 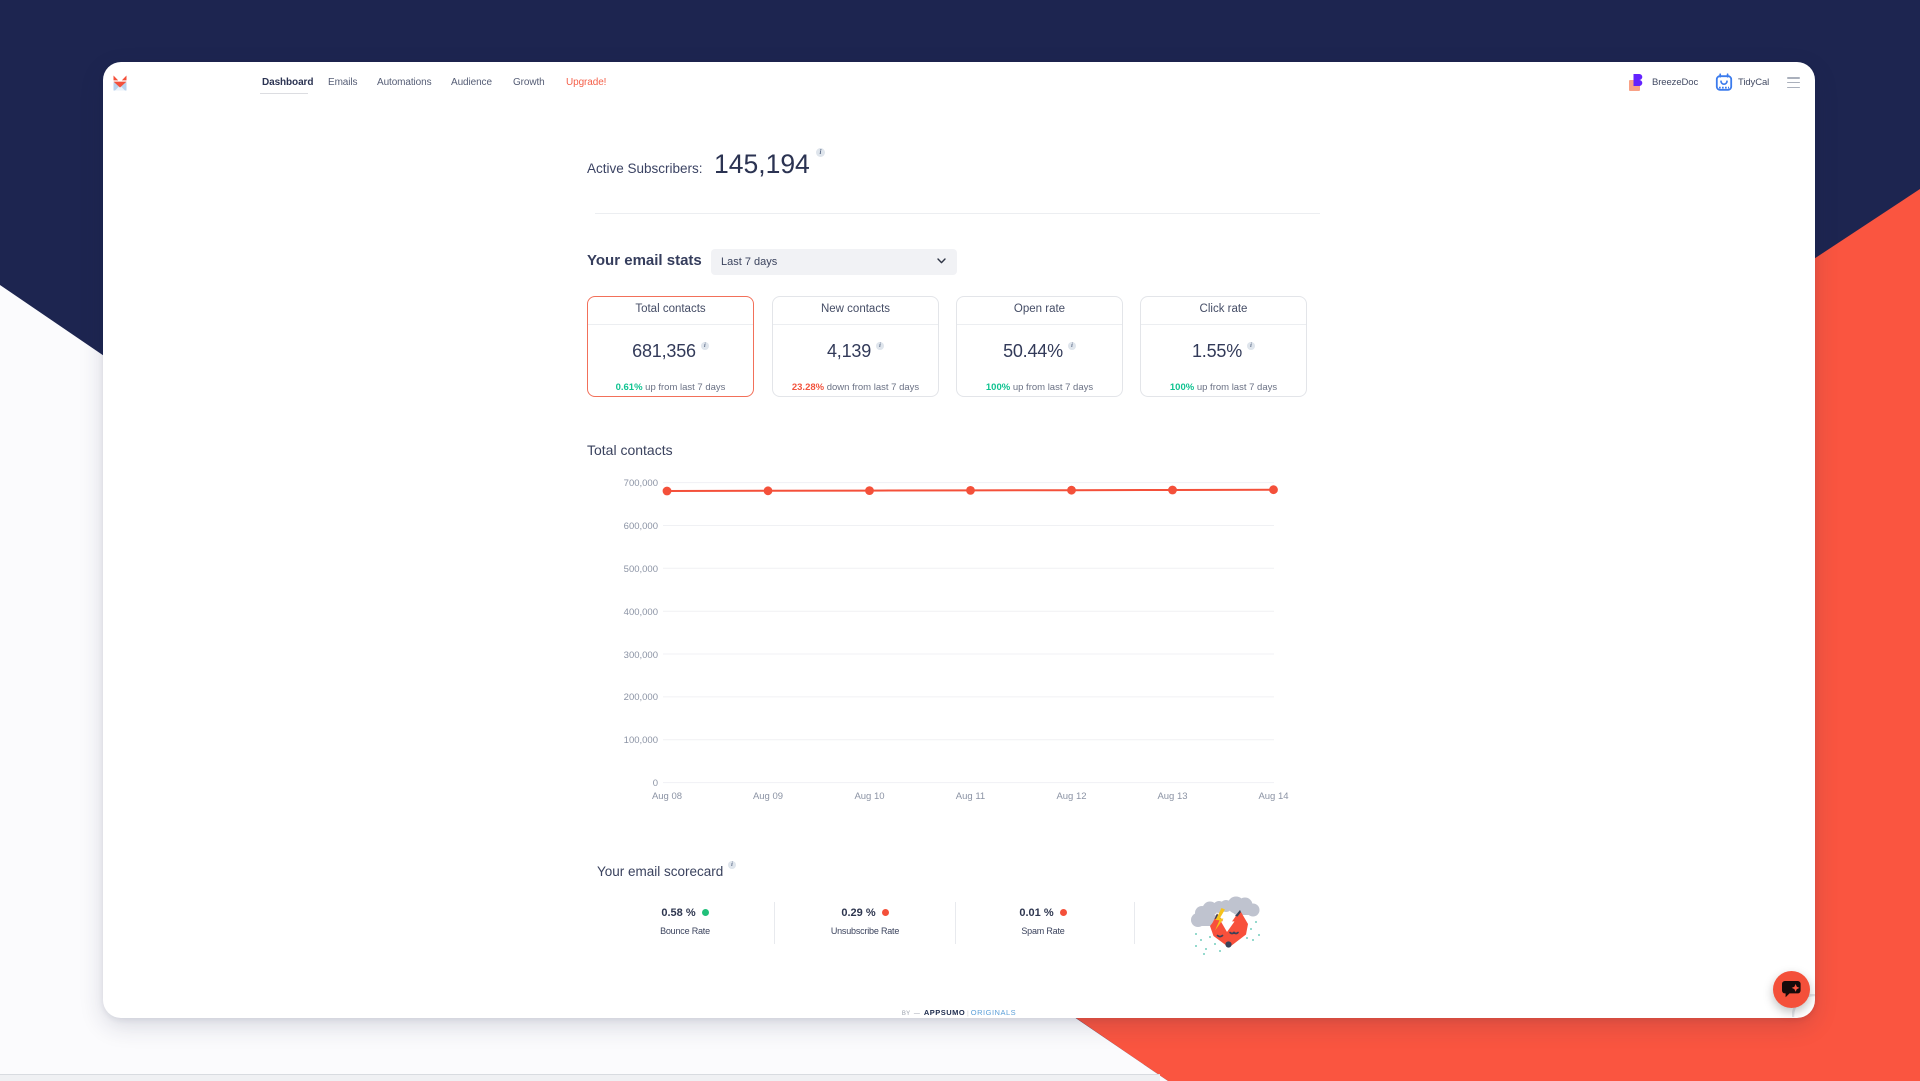 I want to click on svg-text: 500,000, so click(x=641, y=569).